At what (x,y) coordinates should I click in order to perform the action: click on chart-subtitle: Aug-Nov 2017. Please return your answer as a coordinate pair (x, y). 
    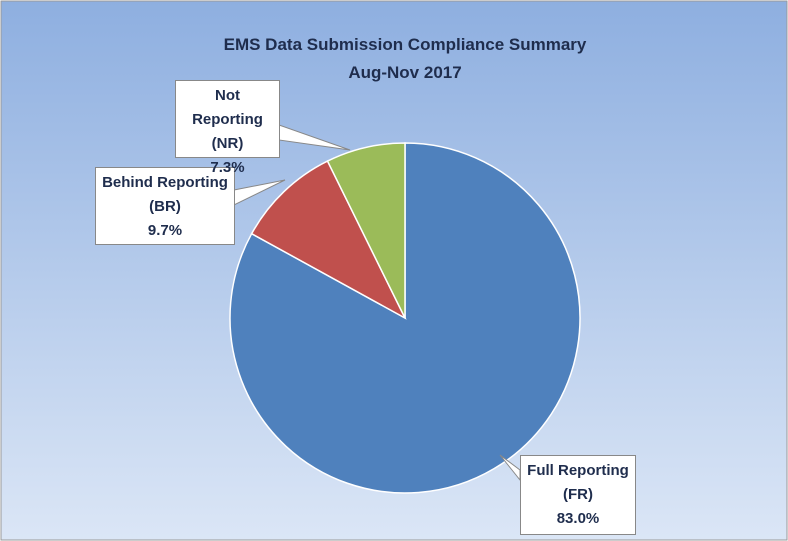
    Looking at the image, I should click on (404, 72).